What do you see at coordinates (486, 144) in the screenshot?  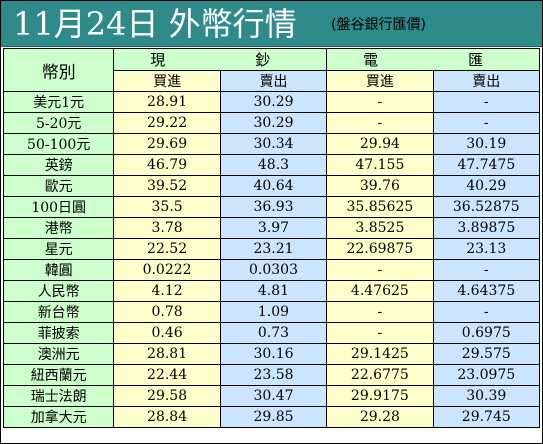 I see `wire-sell-value: 30.19` at bounding box center [486, 144].